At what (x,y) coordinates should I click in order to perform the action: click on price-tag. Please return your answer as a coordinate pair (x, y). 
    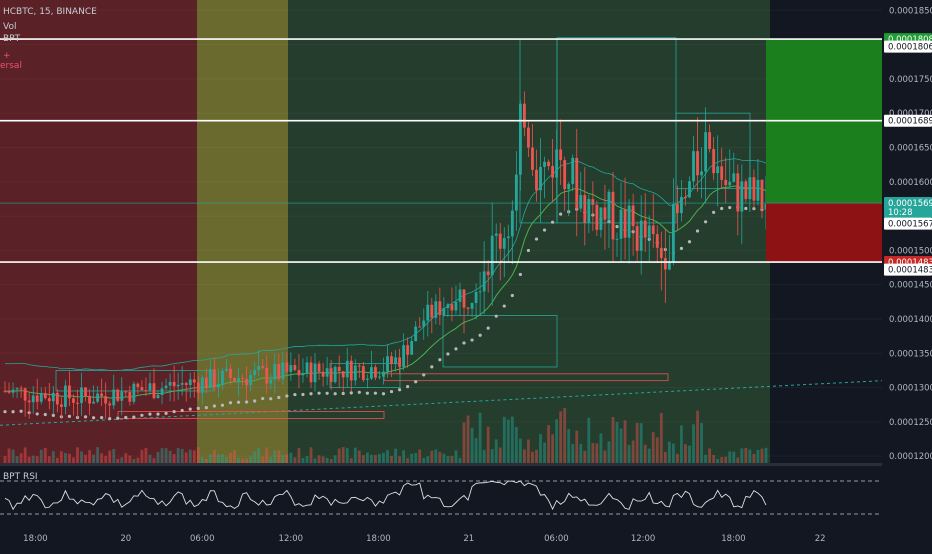
    Looking at the image, I should click on (908, 46).